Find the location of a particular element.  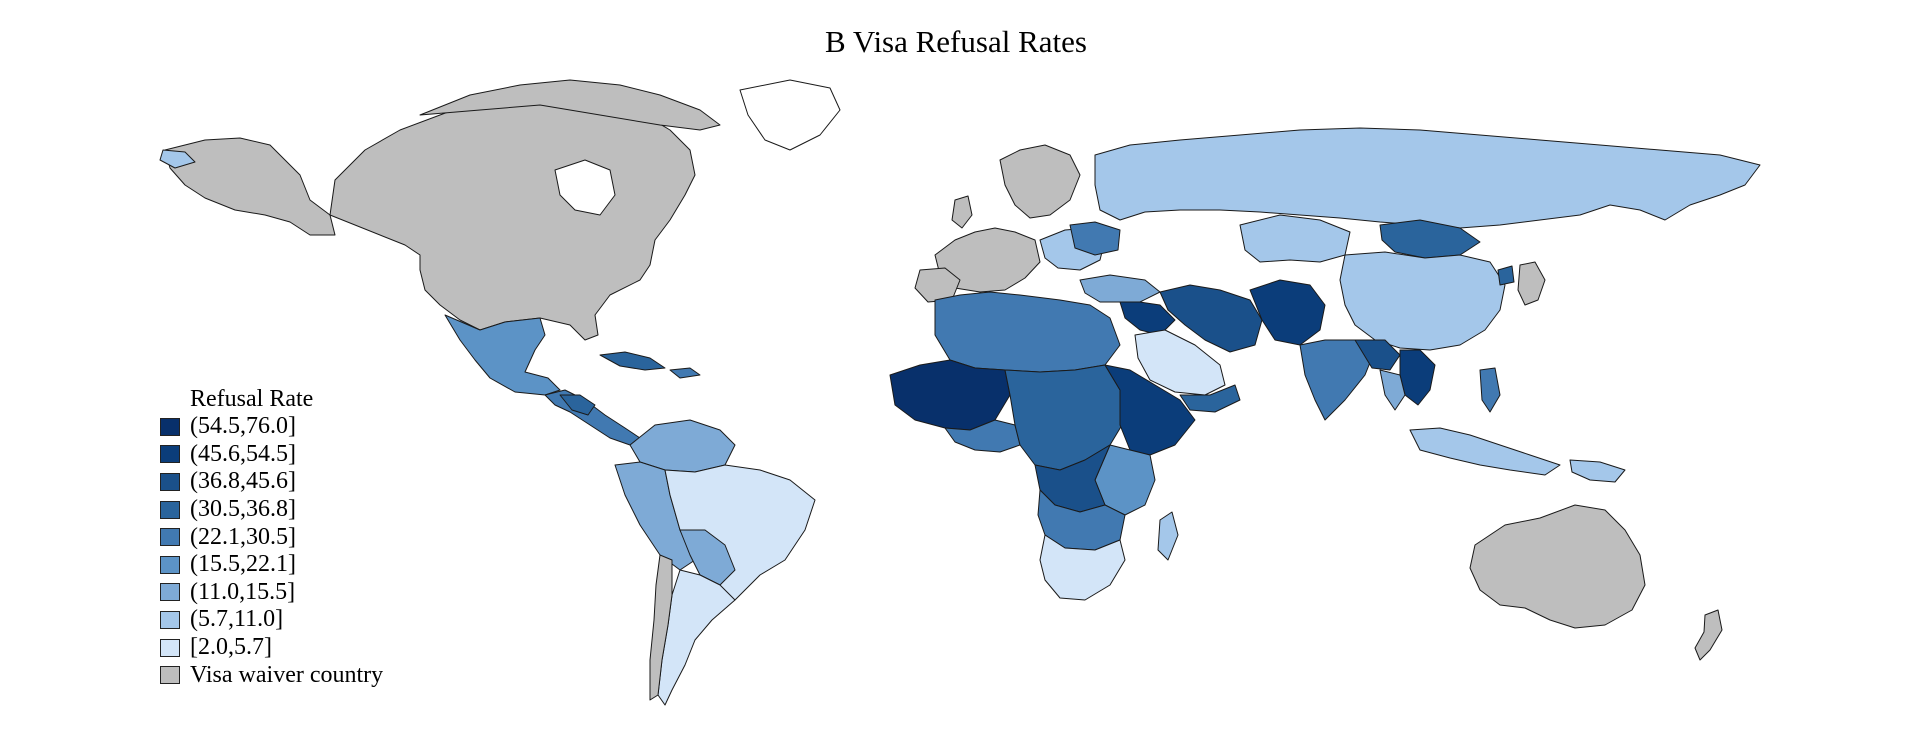

legend-row: [2.0,5.7] is located at coordinates (271, 648).